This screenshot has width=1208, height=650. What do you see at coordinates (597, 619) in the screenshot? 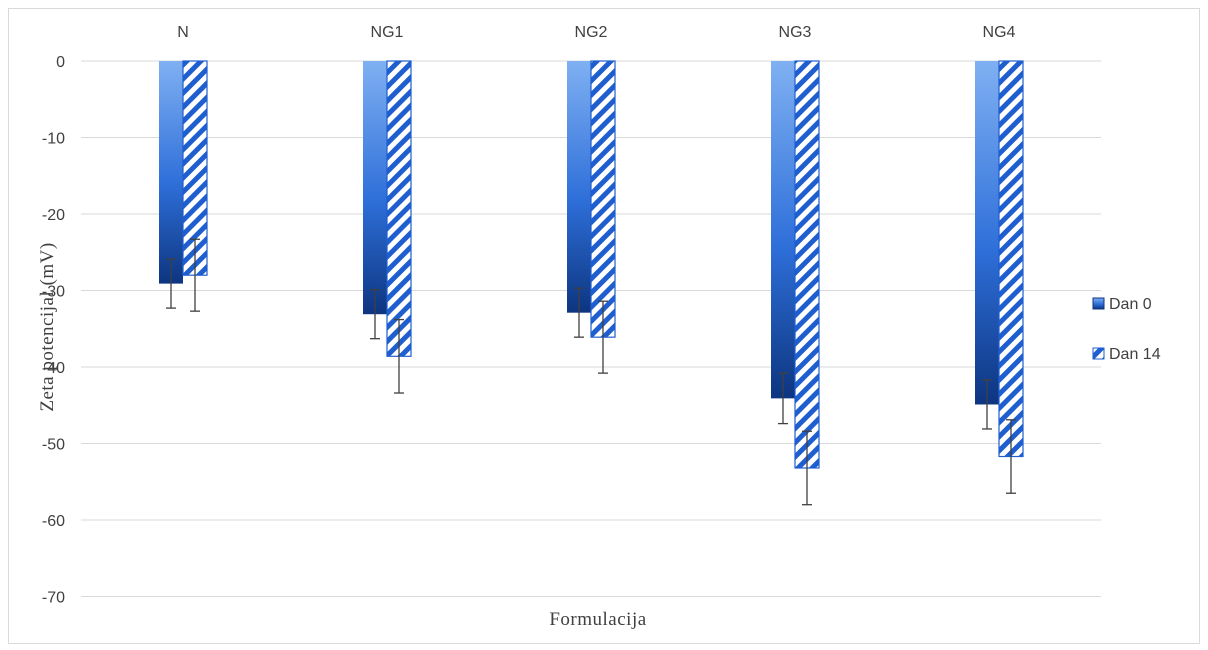
I see `x-axis-label: Formulacija` at bounding box center [597, 619].